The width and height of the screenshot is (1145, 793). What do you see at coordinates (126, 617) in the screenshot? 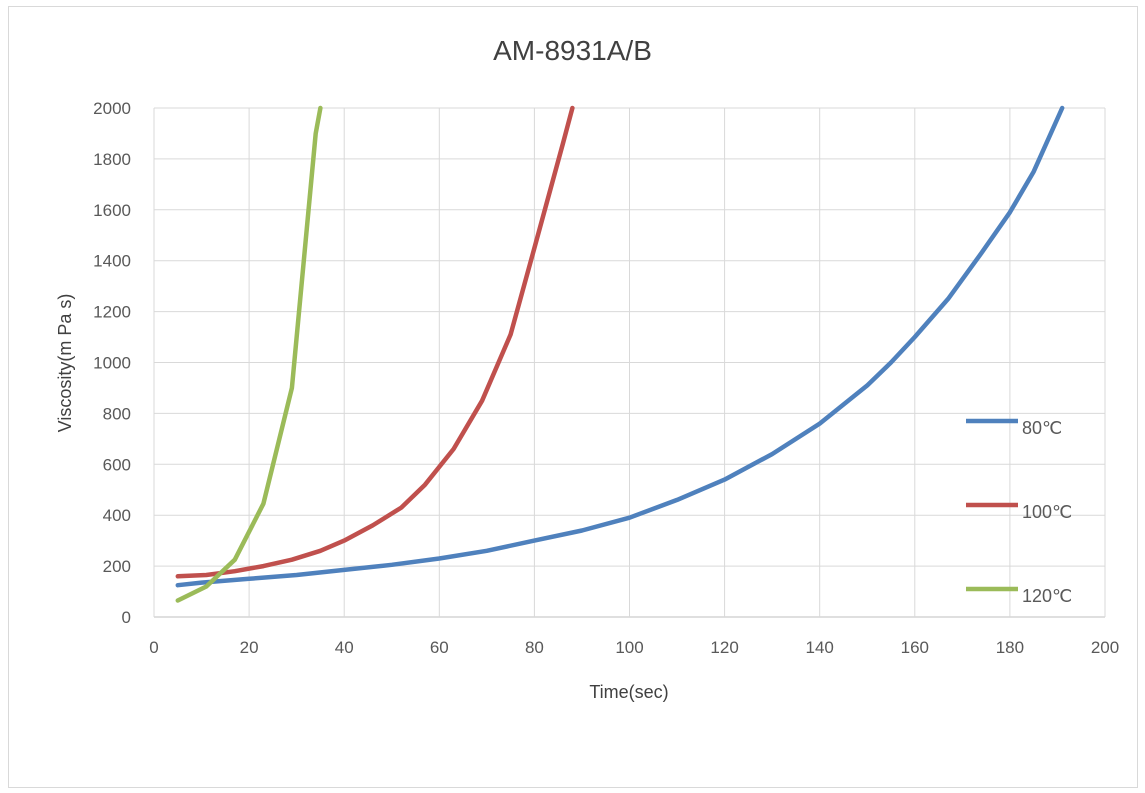
I see `y-tick-label: 0` at bounding box center [126, 617].